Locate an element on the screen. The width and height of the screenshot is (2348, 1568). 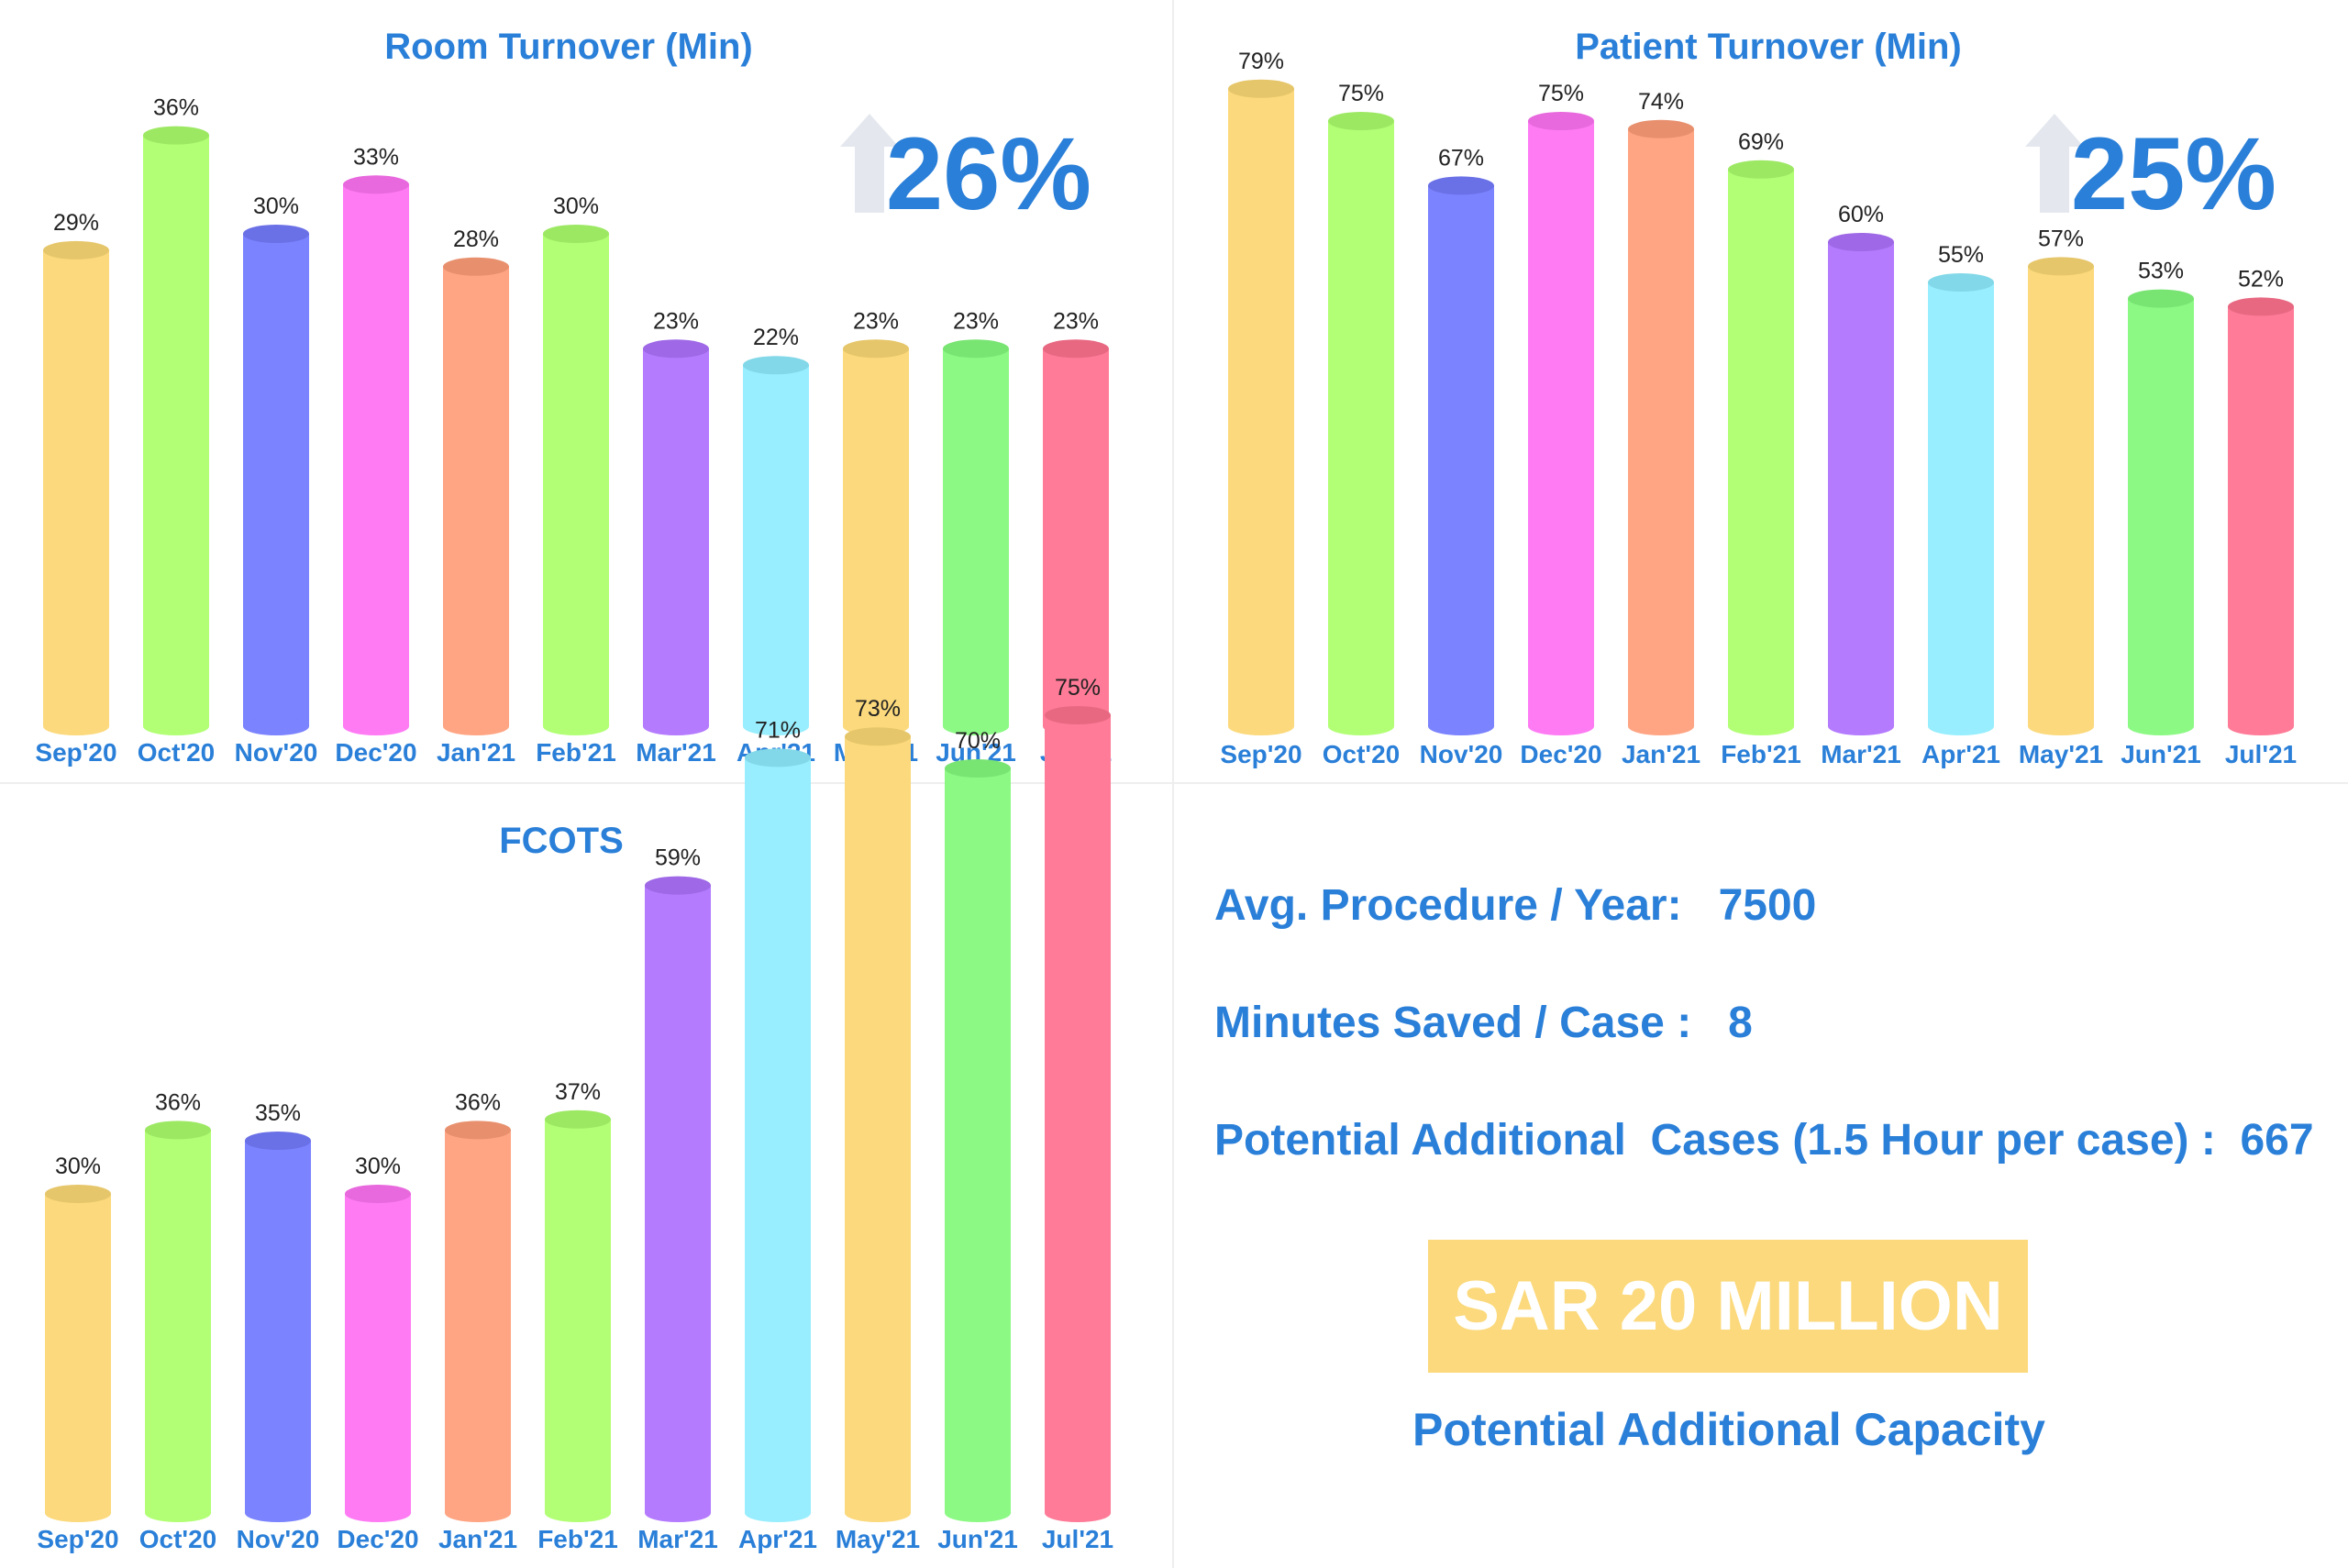
capacity-caption: Potential Additional Capacity is located at coordinates (1729, 1430).